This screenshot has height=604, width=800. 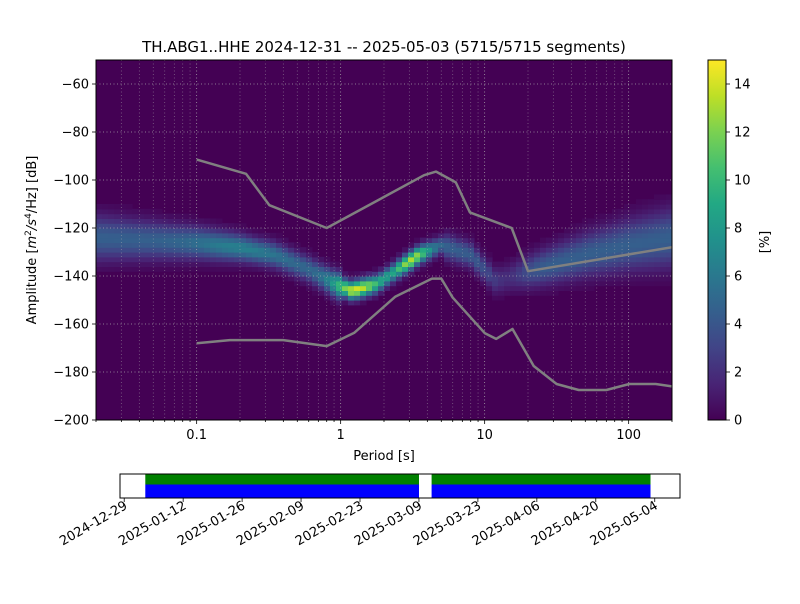 I want to click on y-axis-label-s-exp: 4, so click(x=29, y=216).